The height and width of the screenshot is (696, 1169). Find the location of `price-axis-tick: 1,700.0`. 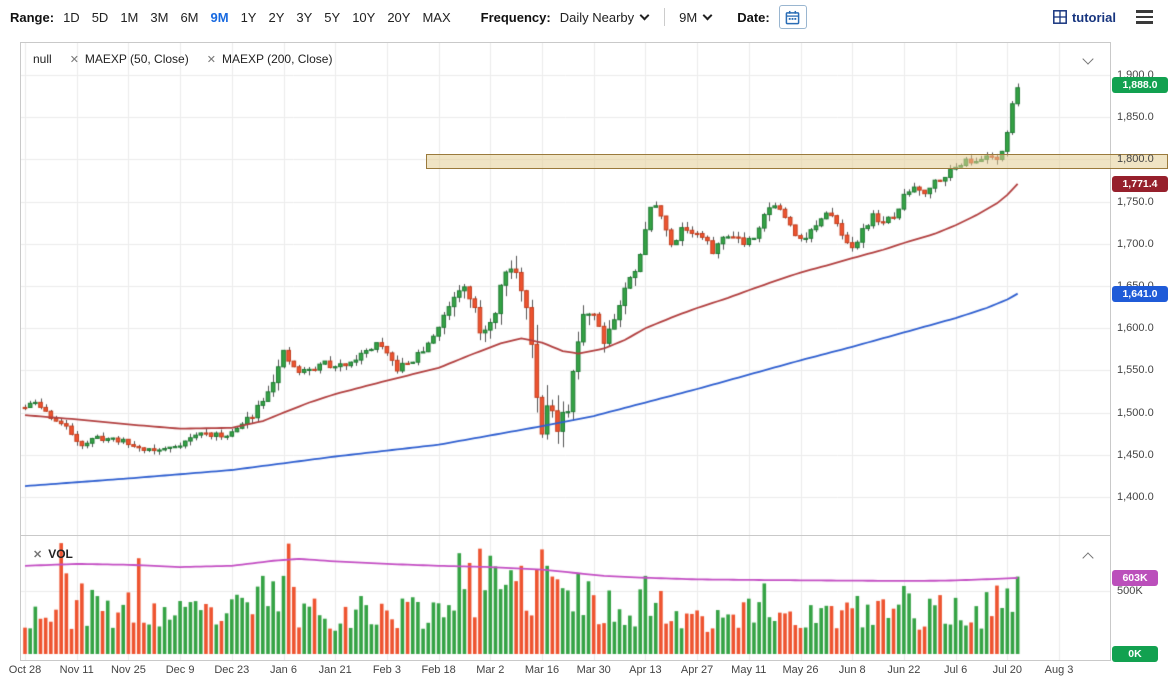

price-axis-tick: 1,700.0 is located at coordinates (1135, 243).